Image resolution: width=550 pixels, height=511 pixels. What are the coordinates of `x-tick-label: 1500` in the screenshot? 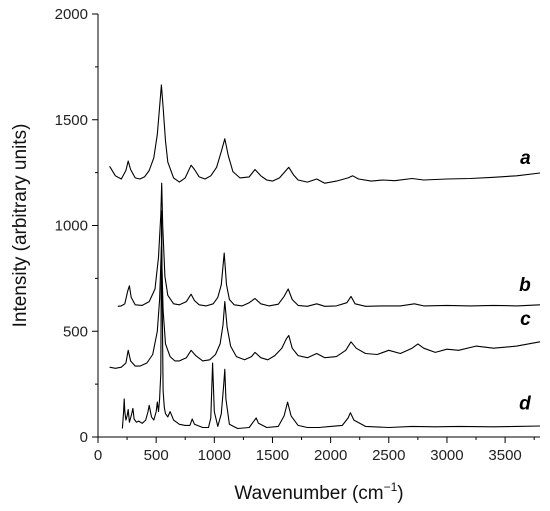 It's located at (272, 455).